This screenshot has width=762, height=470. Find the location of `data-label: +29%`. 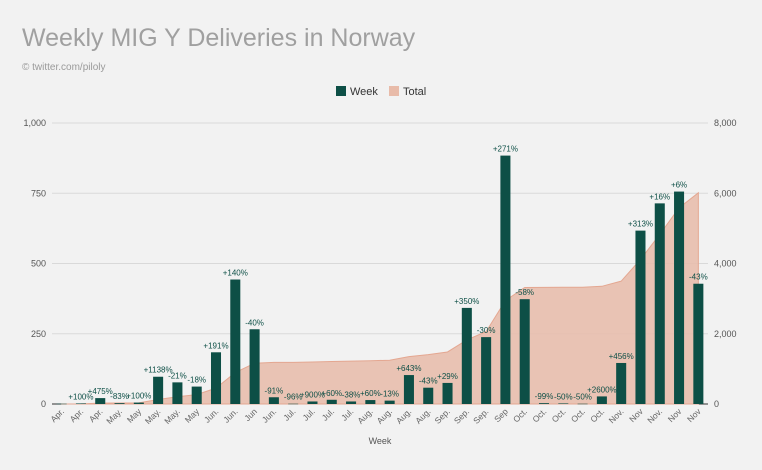

data-label: +29% is located at coordinates (447, 376).